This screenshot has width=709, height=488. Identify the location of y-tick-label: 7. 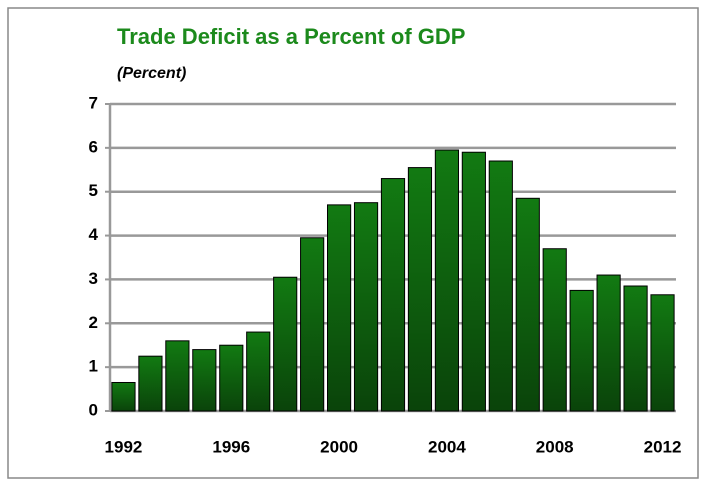
(93, 102).